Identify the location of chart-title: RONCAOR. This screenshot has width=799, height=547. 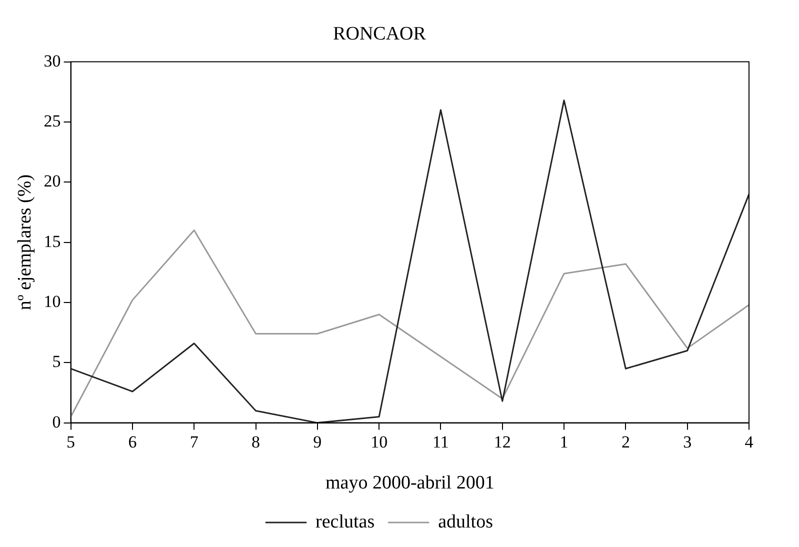
(379, 33).